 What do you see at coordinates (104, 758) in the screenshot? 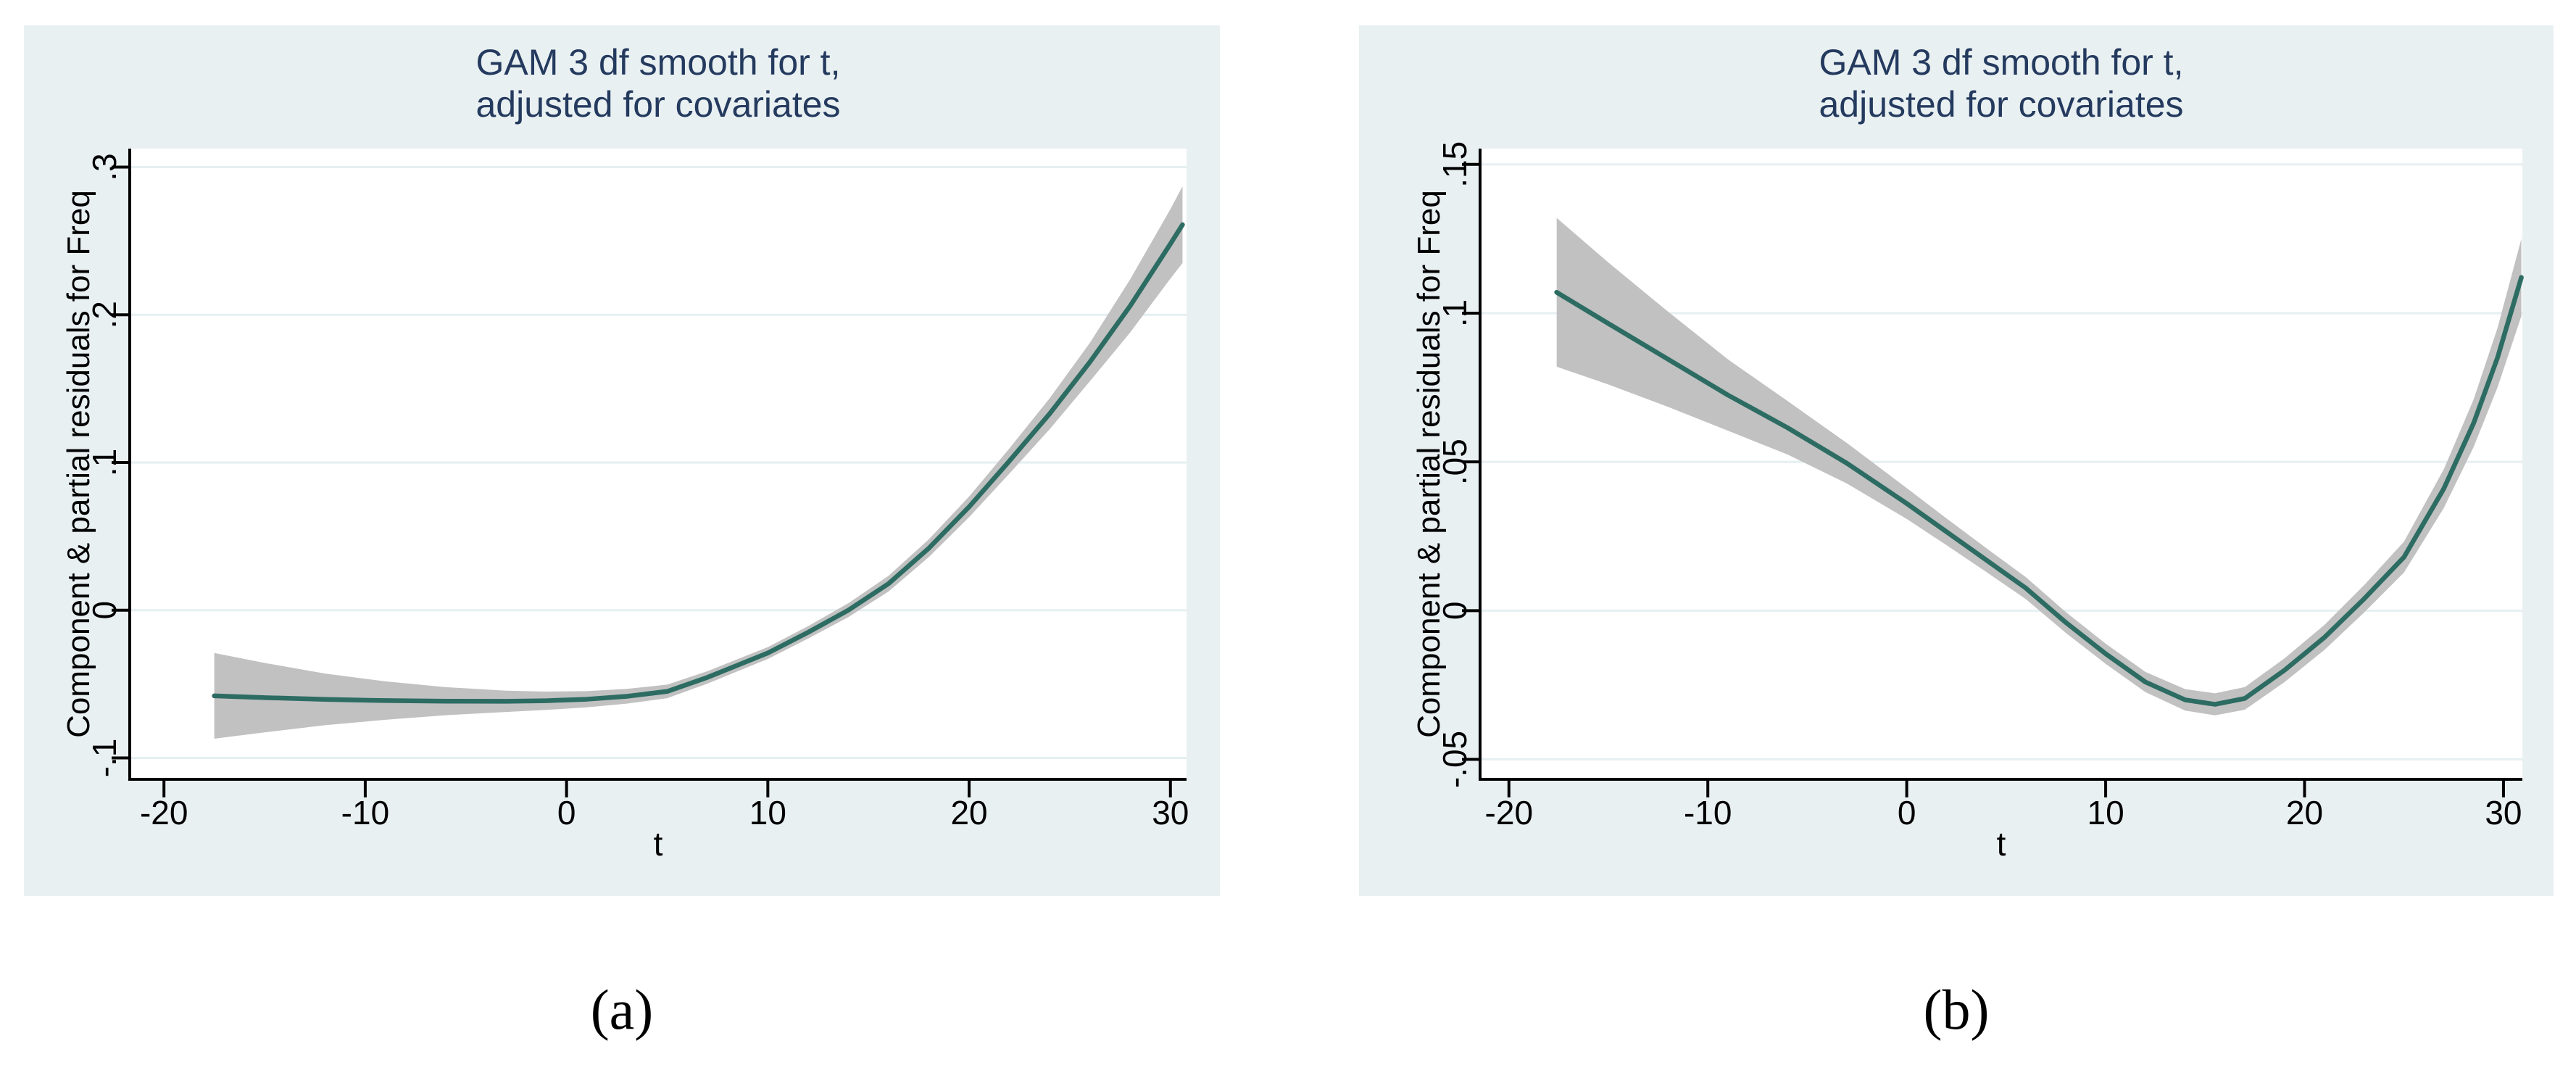
I see `y-tick-label: -.1` at bounding box center [104, 758].